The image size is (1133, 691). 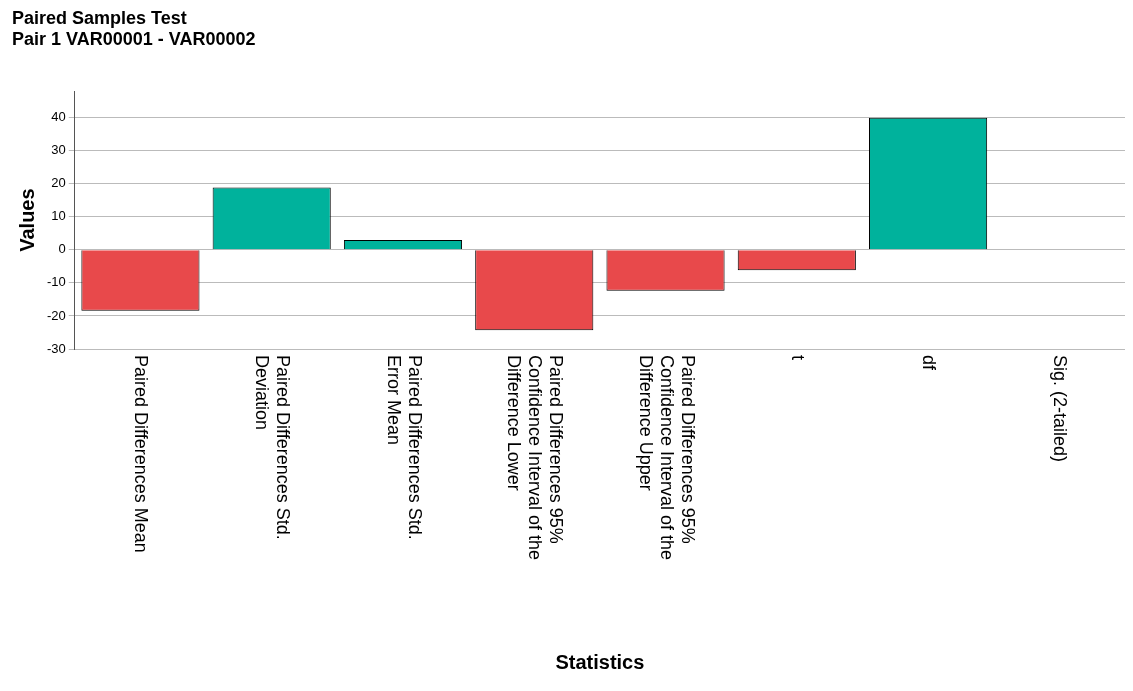 I want to click on chart-subtitle: Pair 1 VAR00001 - VAR00002, so click(x=134, y=39).